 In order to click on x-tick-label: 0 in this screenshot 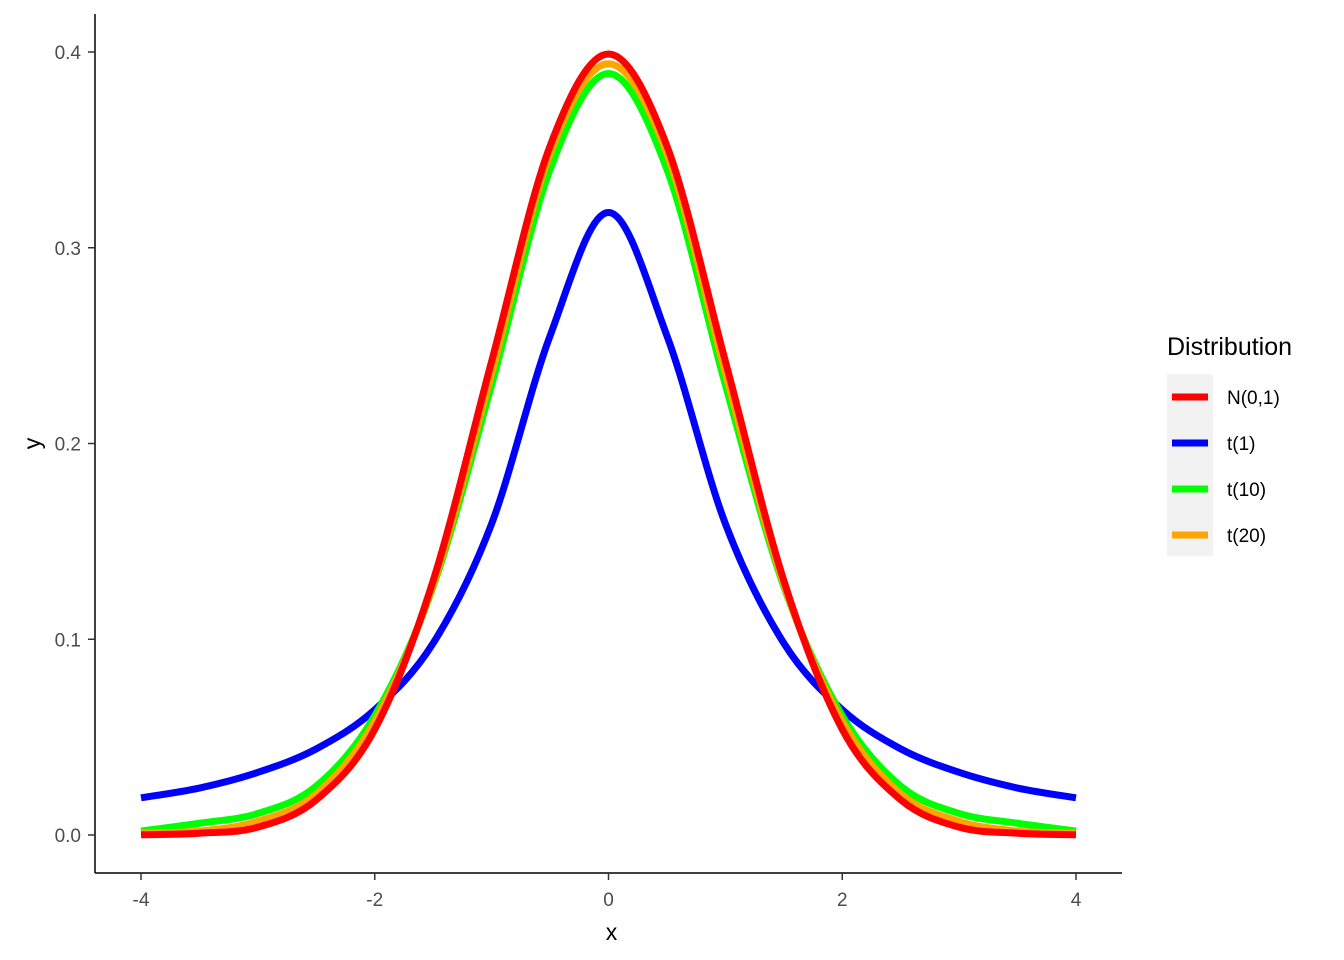, I will do `click(608, 900)`.